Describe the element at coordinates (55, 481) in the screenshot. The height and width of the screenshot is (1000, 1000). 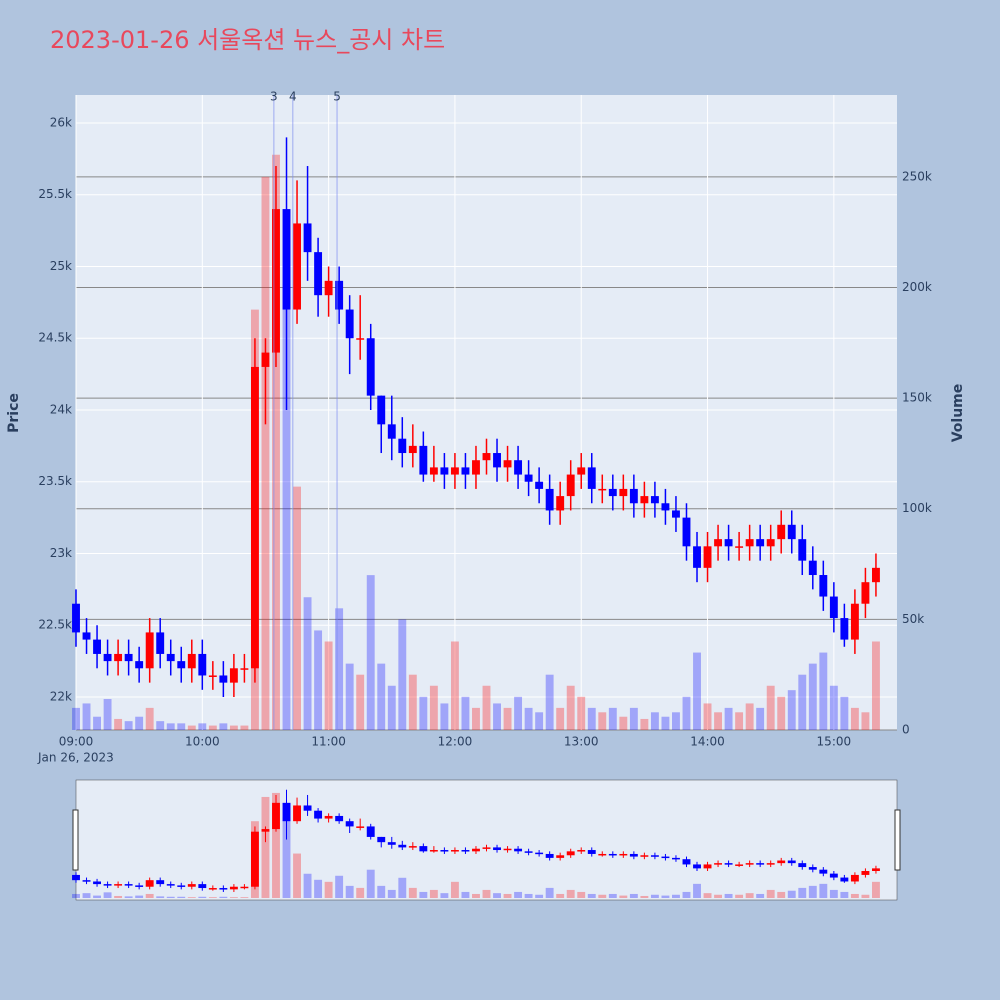
I see `y-tick-label: 23.5k` at that location.